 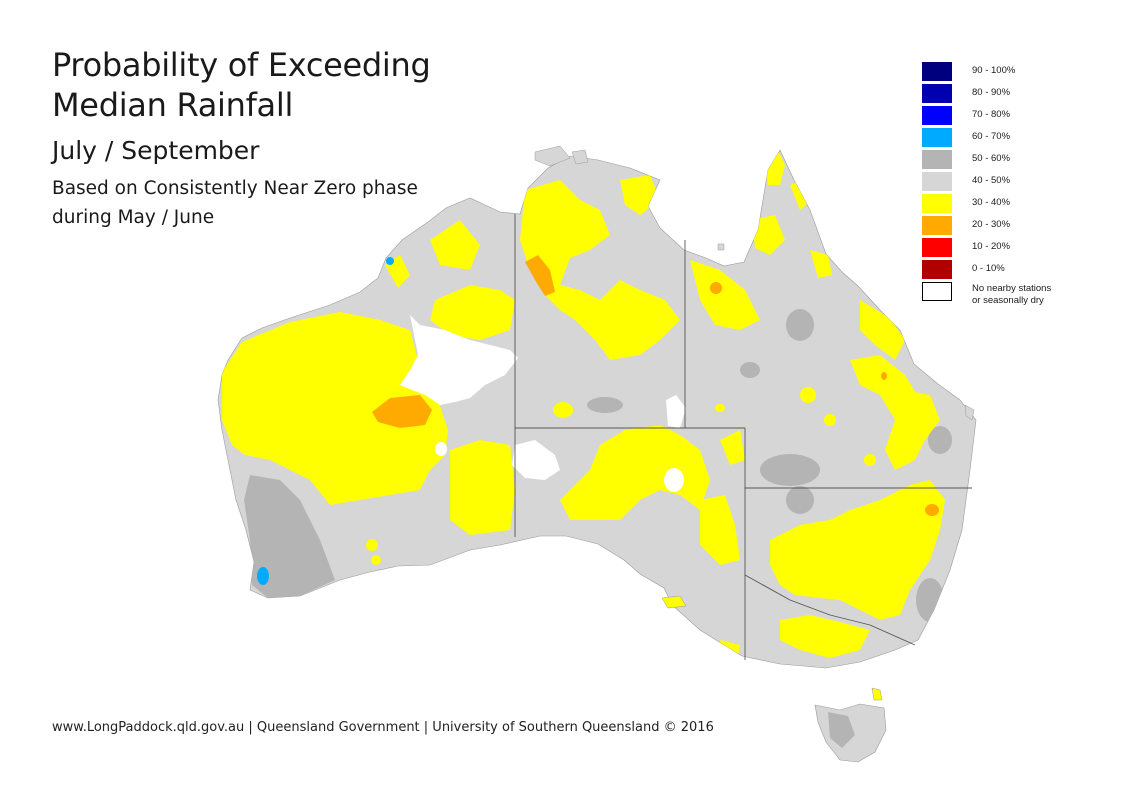 What do you see at coordinates (1012, 288) in the screenshot?
I see `legend-label-line1: No nearby stations` at bounding box center [1012, 288].